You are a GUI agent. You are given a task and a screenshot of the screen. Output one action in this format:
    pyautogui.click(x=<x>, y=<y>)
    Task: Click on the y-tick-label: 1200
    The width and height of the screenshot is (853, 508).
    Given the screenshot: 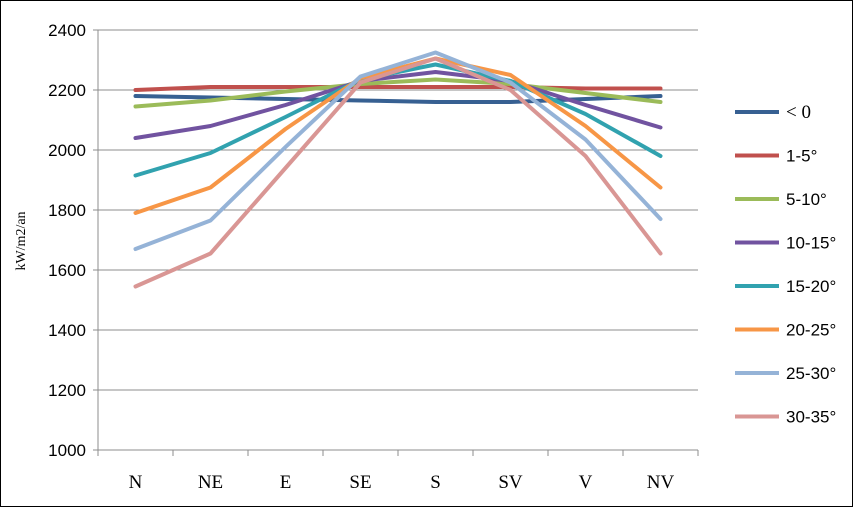 What is the action you would take?
    pyautogui.click(x=67, y=390)
    